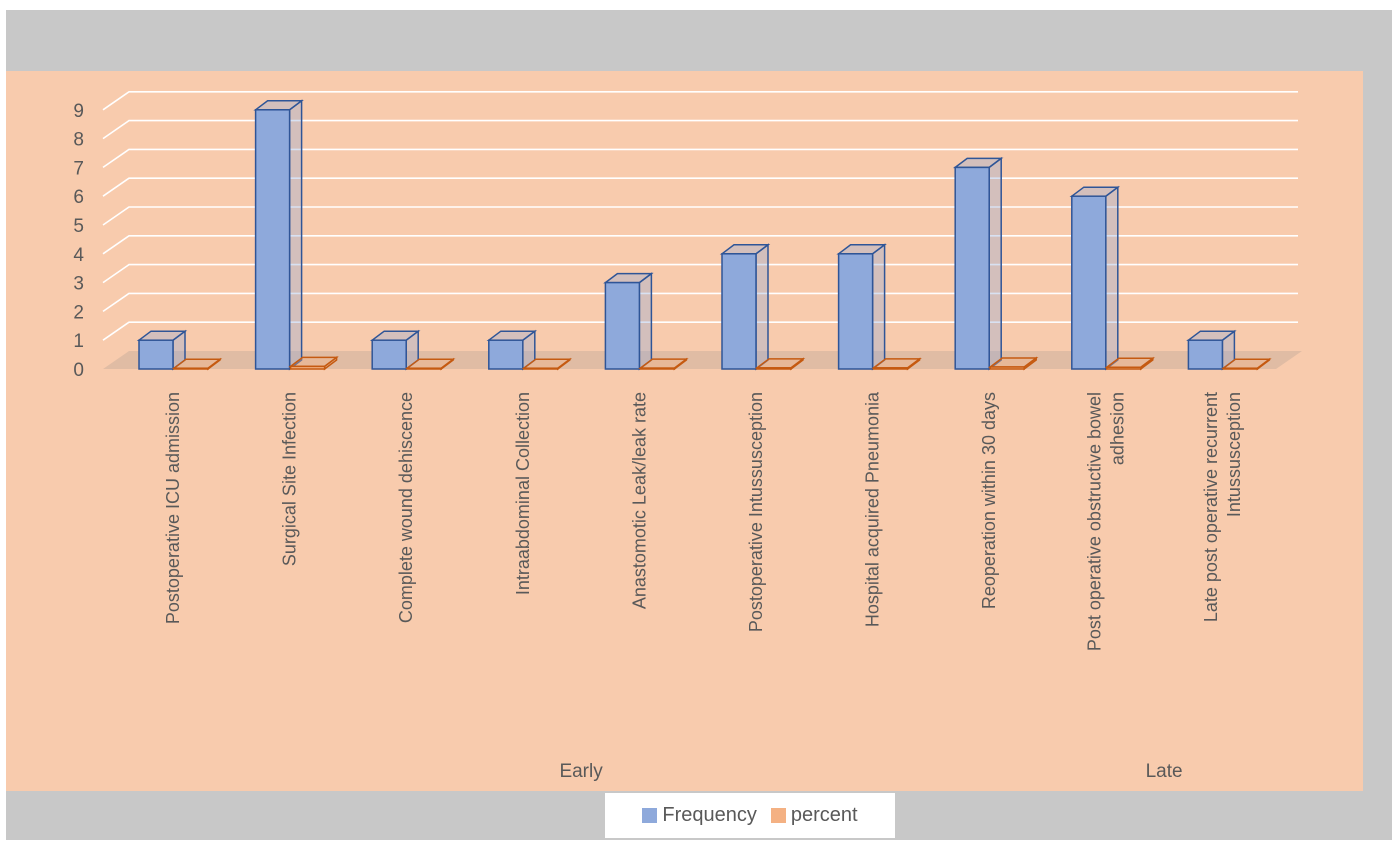 This screenshot has height=847, width=1396. I want to click on bar-frequency-7-side, so click(995, 263).